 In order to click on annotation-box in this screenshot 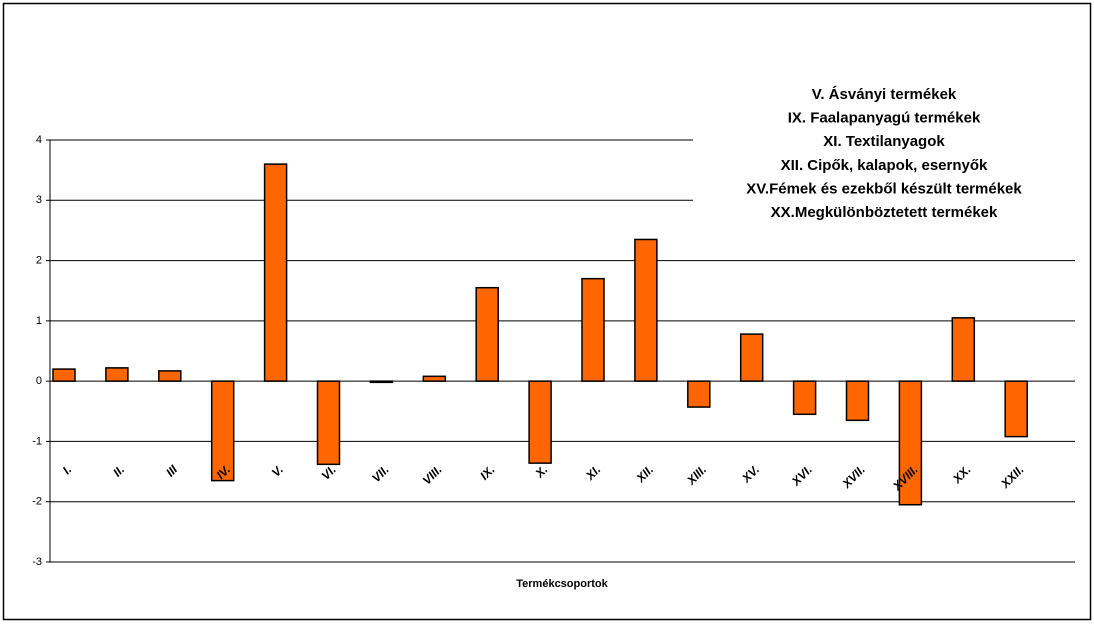, I will do `click(884, 159)`.